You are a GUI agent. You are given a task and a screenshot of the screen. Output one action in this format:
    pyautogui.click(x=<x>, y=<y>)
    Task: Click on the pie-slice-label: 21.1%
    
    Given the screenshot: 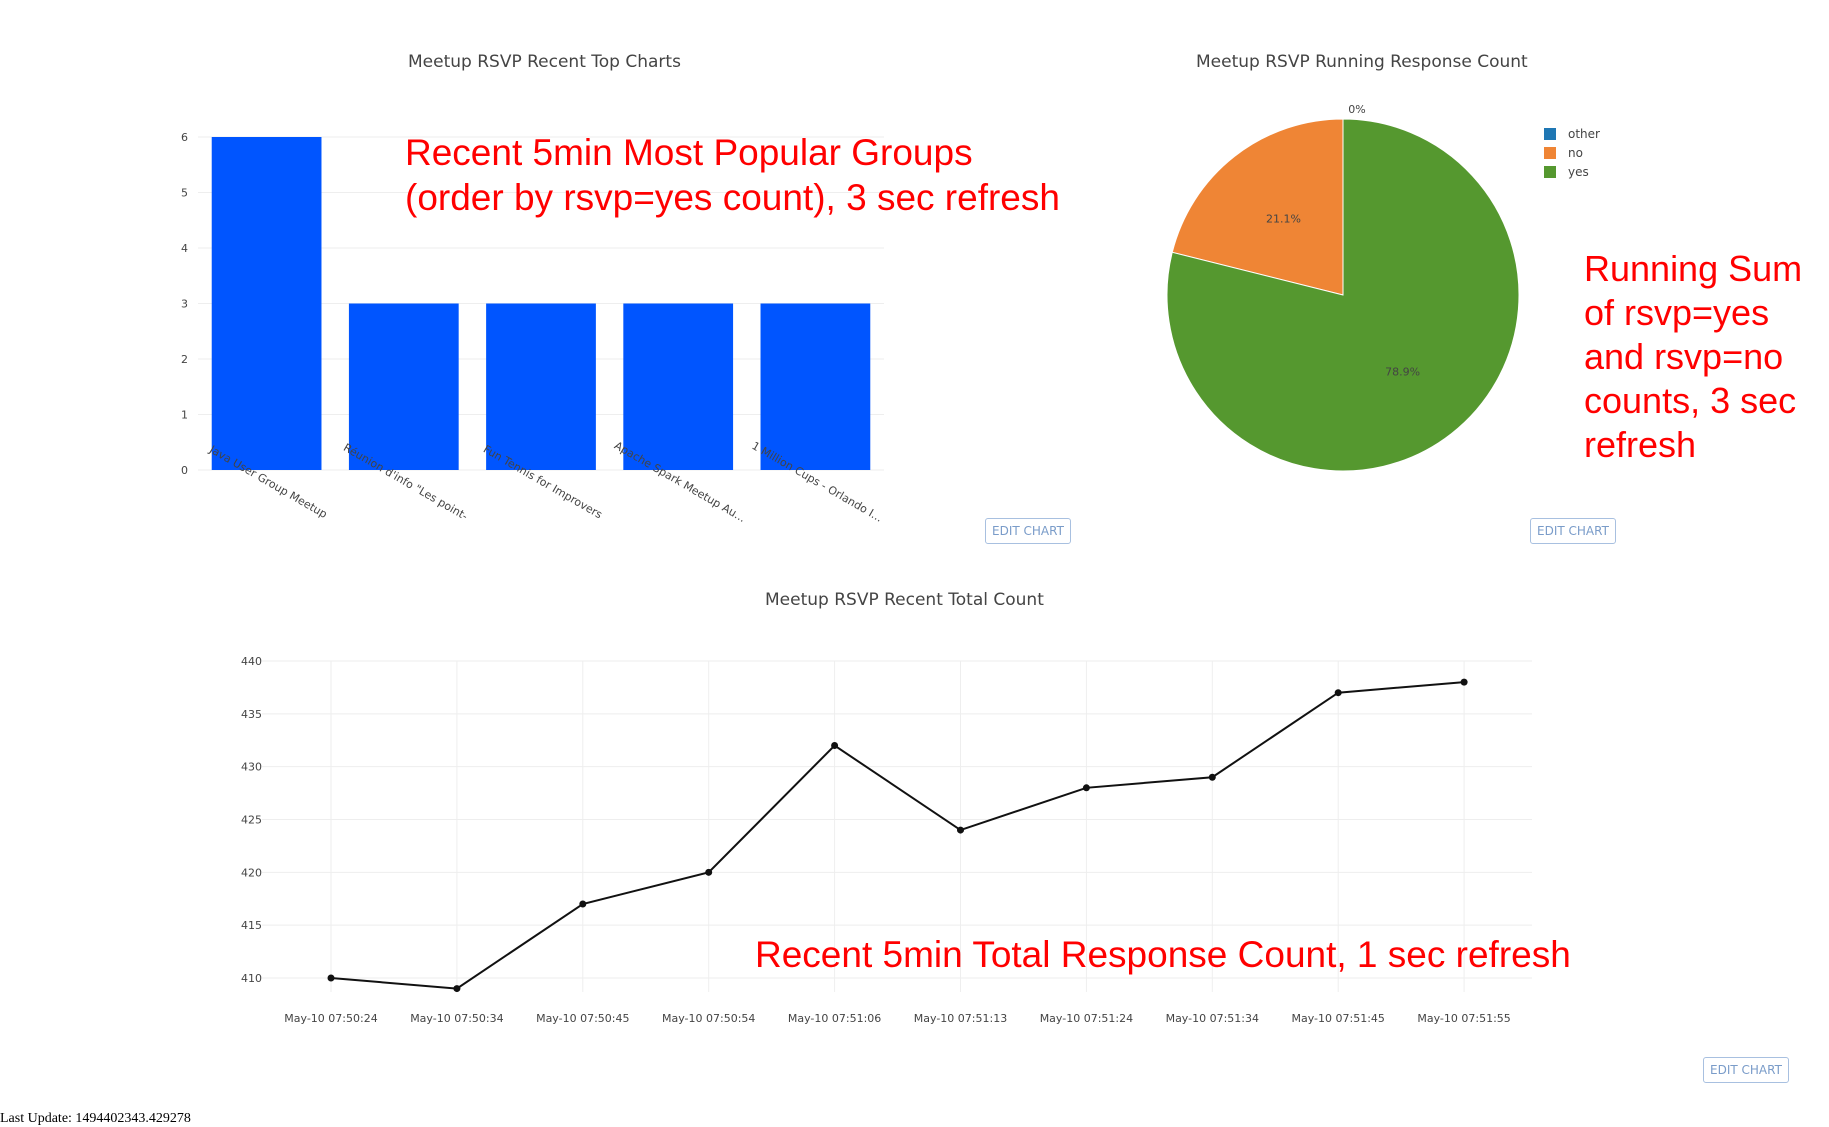 What is the action you would take?
    pyautogui.click(x=1283, y=219)
    